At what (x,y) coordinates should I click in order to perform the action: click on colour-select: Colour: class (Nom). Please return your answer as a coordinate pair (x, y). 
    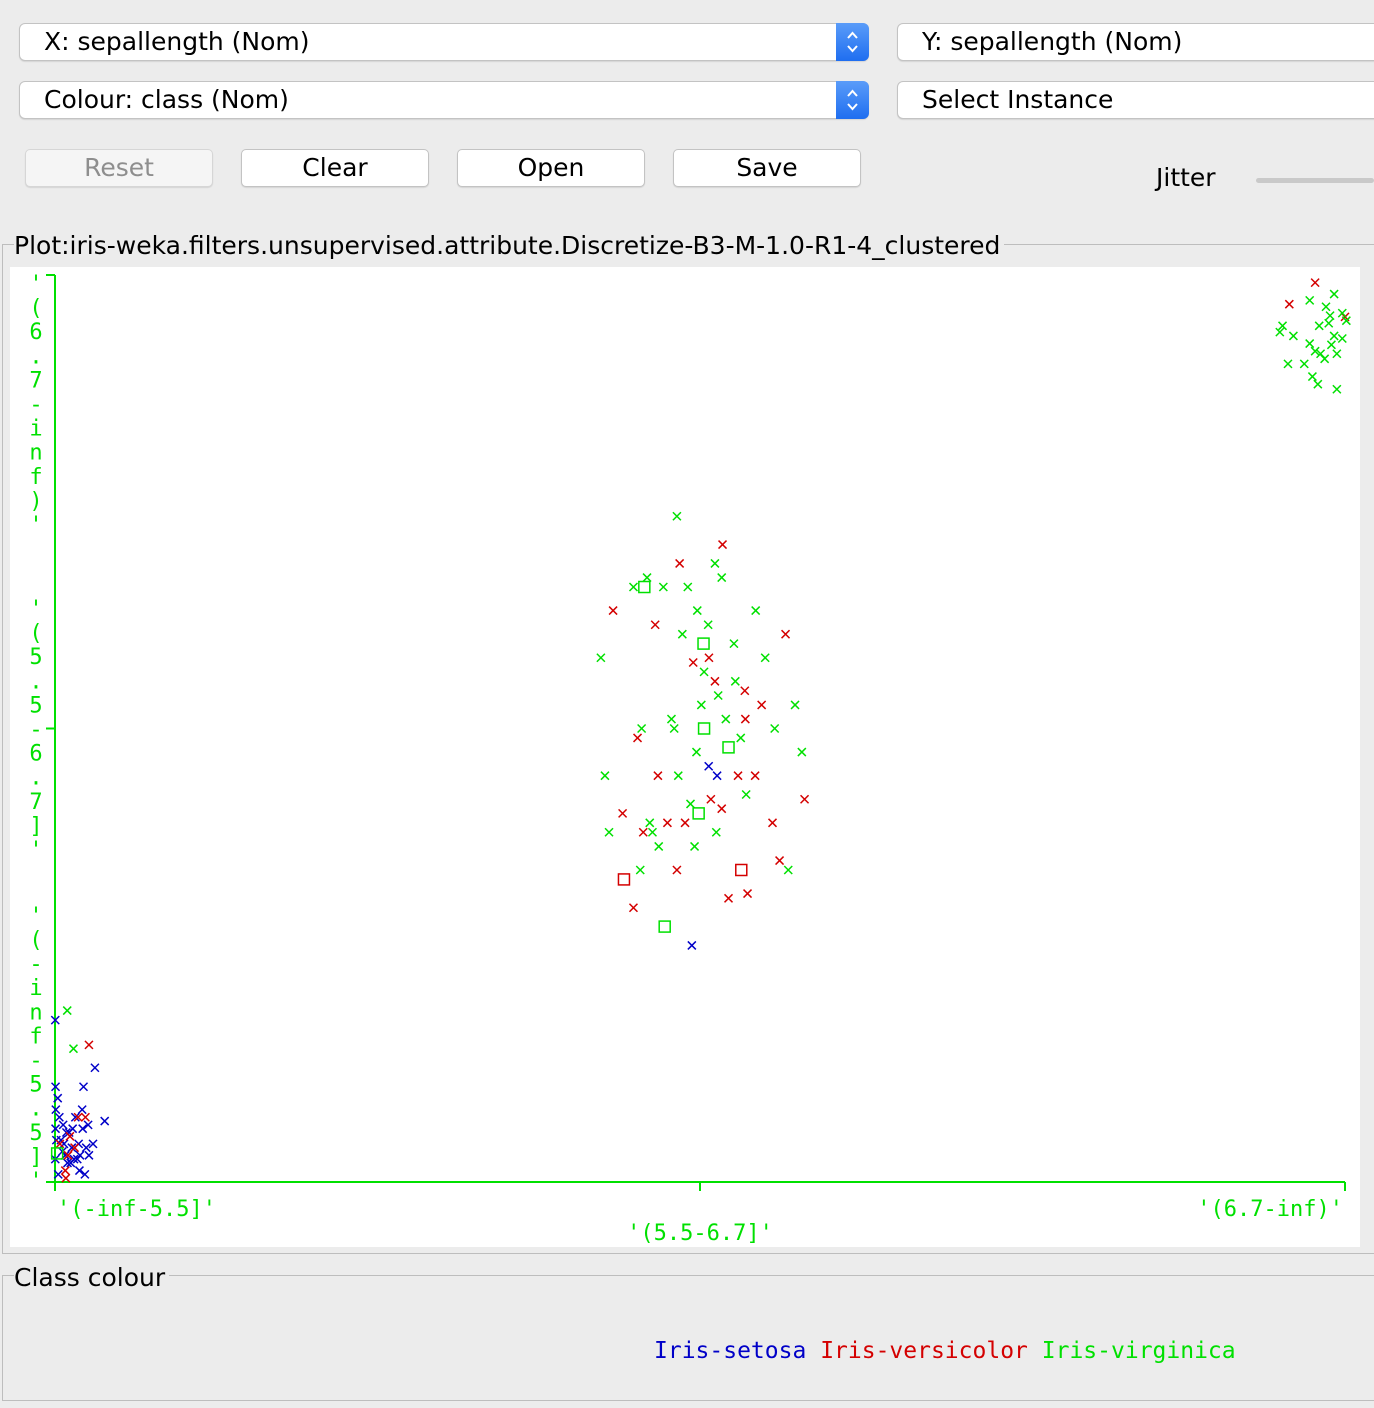
    Looking at the image, I should click on (444, 100).